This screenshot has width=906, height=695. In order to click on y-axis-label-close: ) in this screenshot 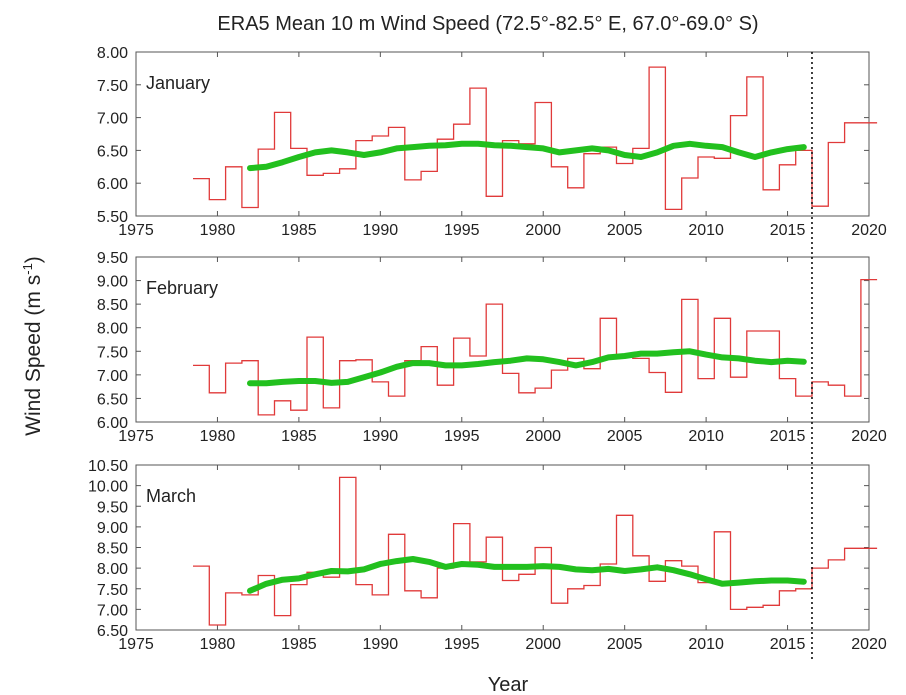, I will do `click(33, 259)`.